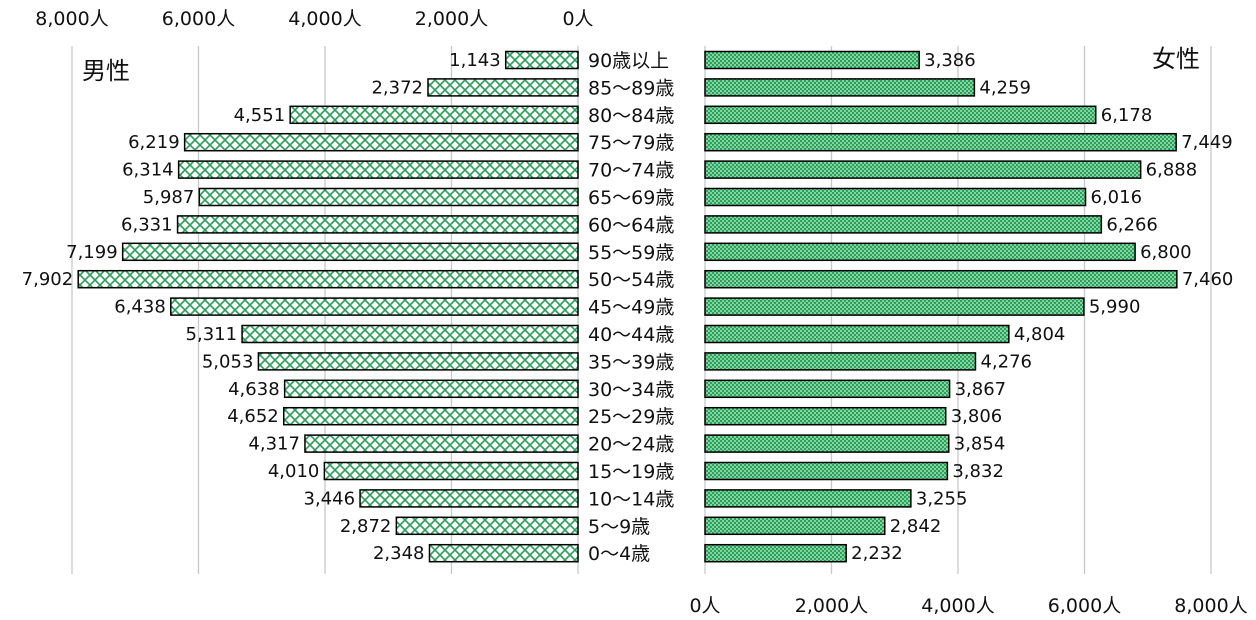  Describe the element at coordinates (1040, 334) in the screenshot. I see `female-value-label: 4,804` at that location.